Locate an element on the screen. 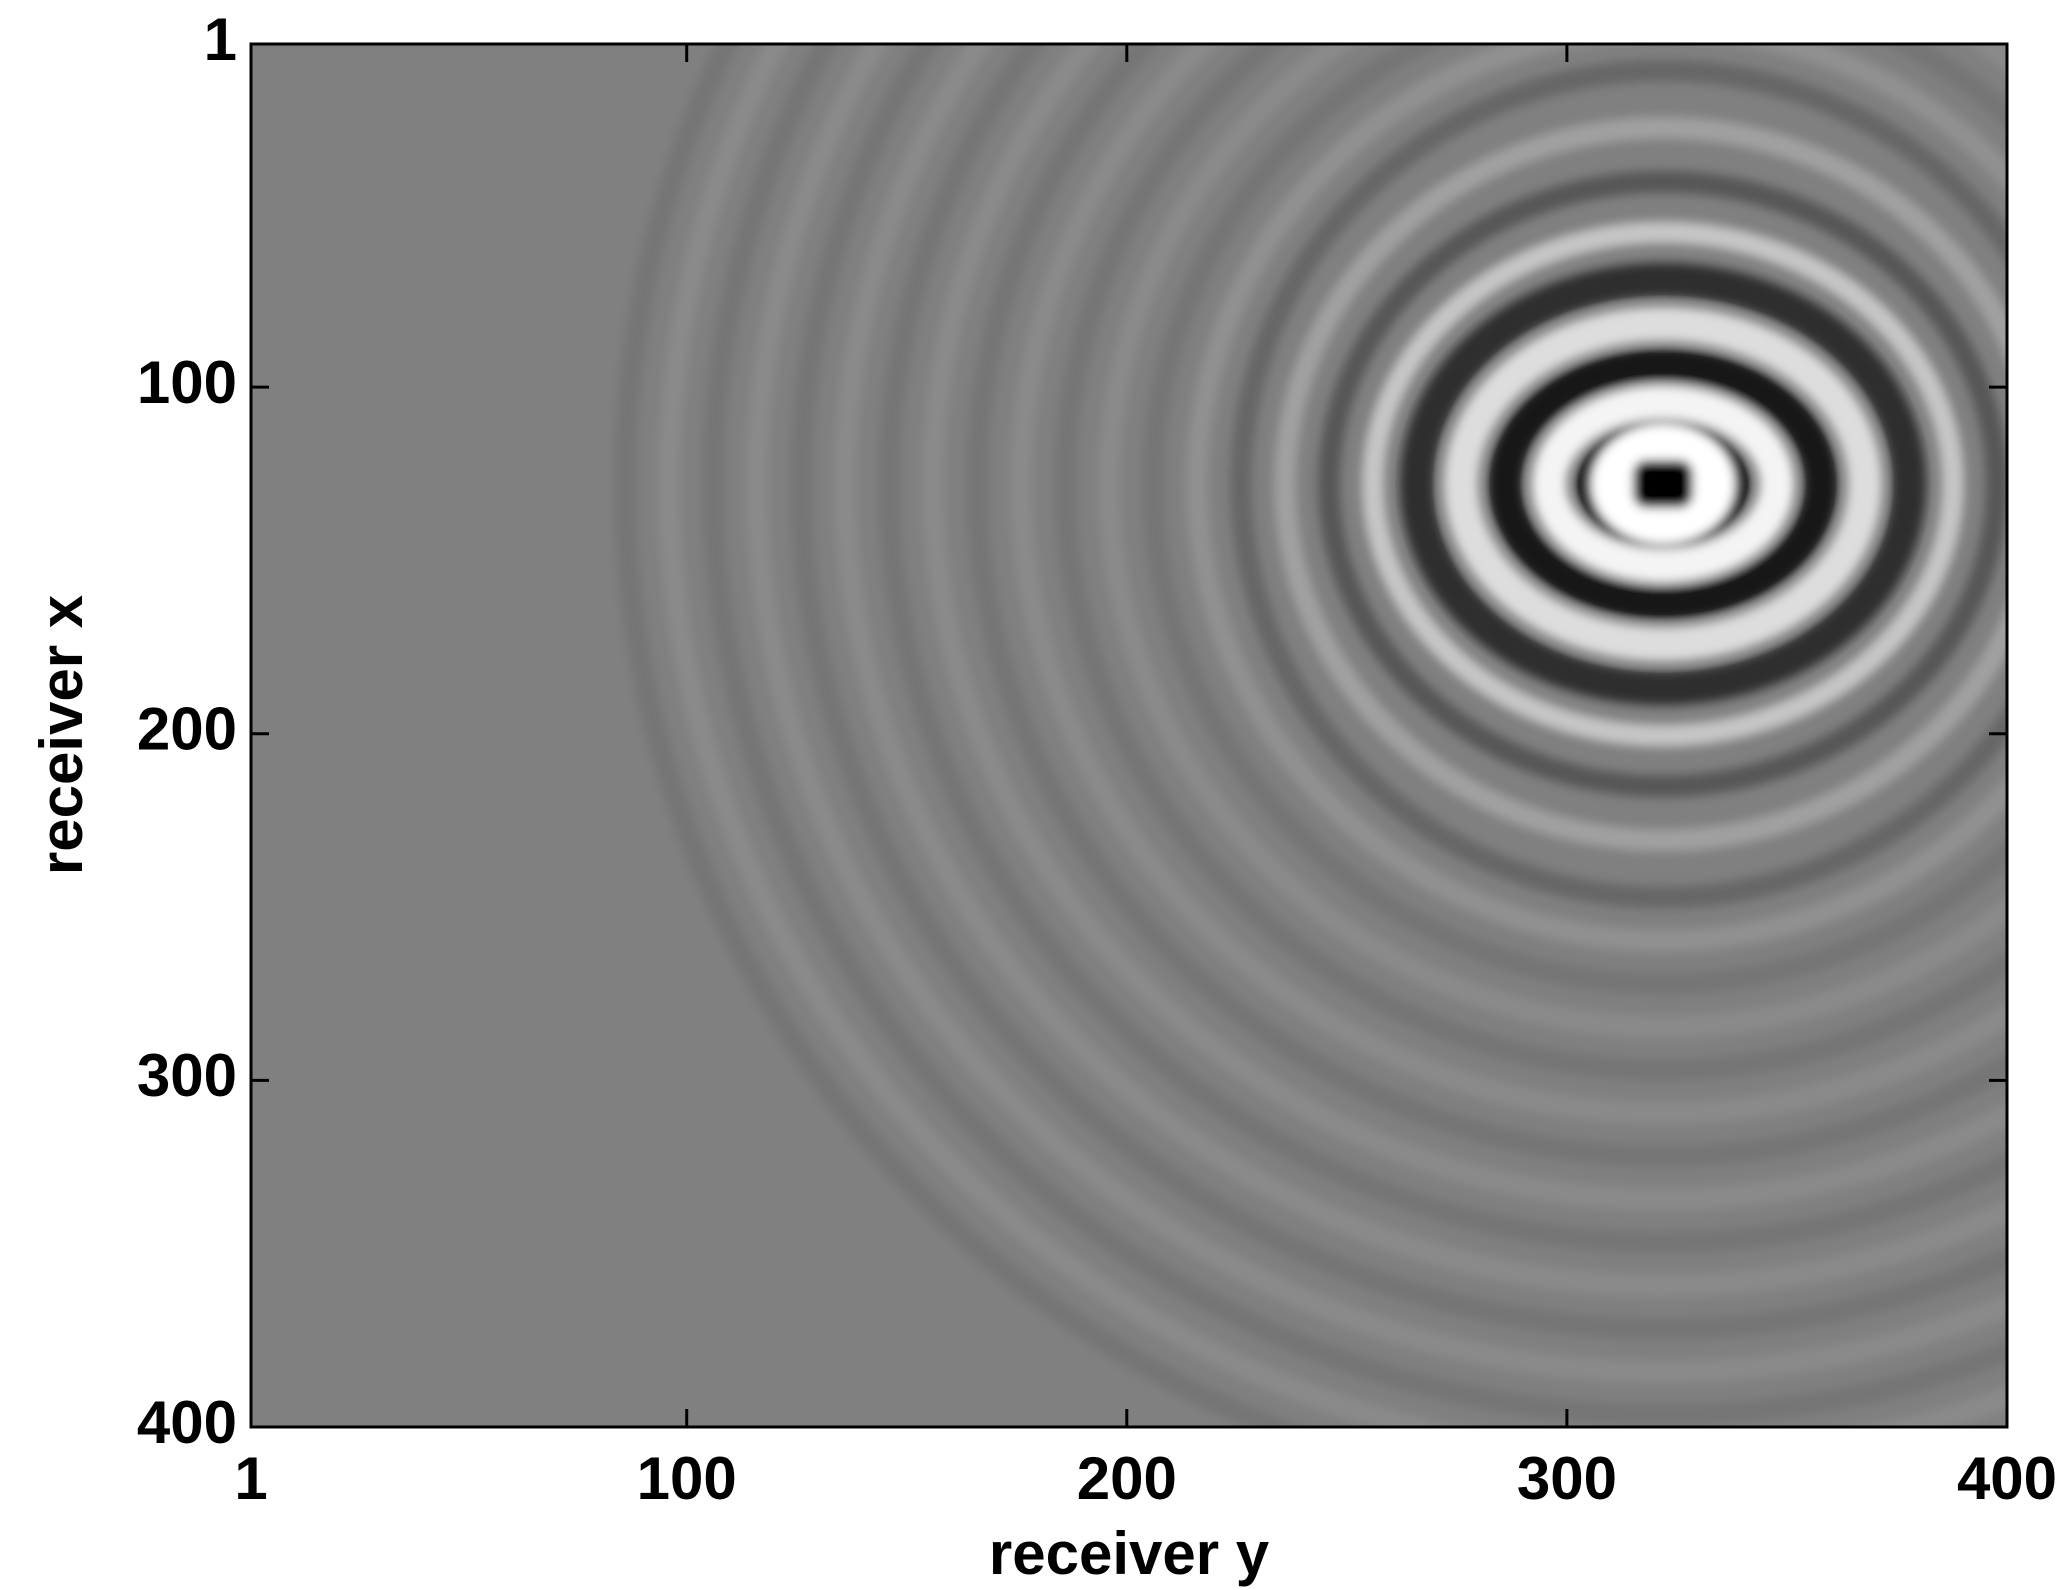 Image resolution: width=2070 pixels, height=1590 pixels. x-tick-label: 1 is located at coordinates (250, 1478).